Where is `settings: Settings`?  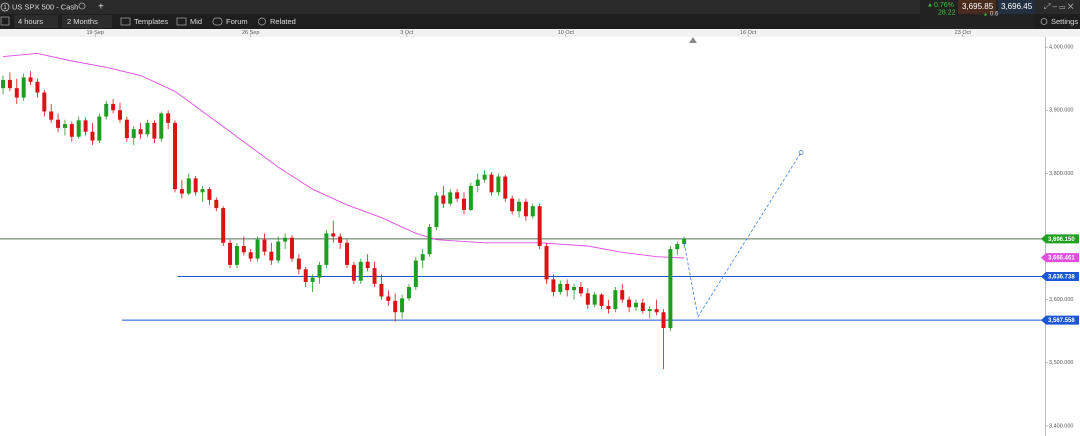
settings: Settings is located at coordinates (1064, 21).